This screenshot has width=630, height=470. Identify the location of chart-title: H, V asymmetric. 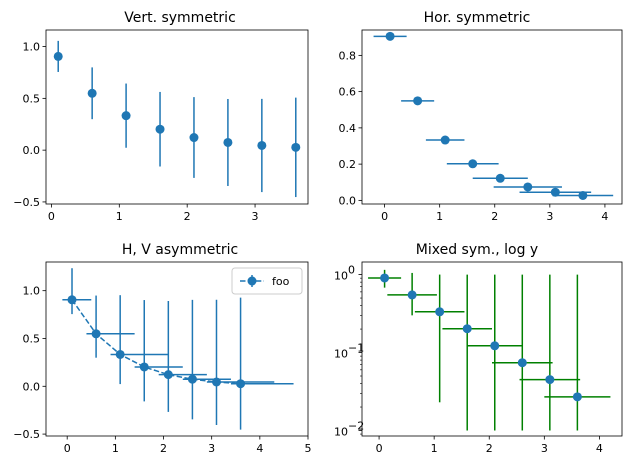
(180, 250).